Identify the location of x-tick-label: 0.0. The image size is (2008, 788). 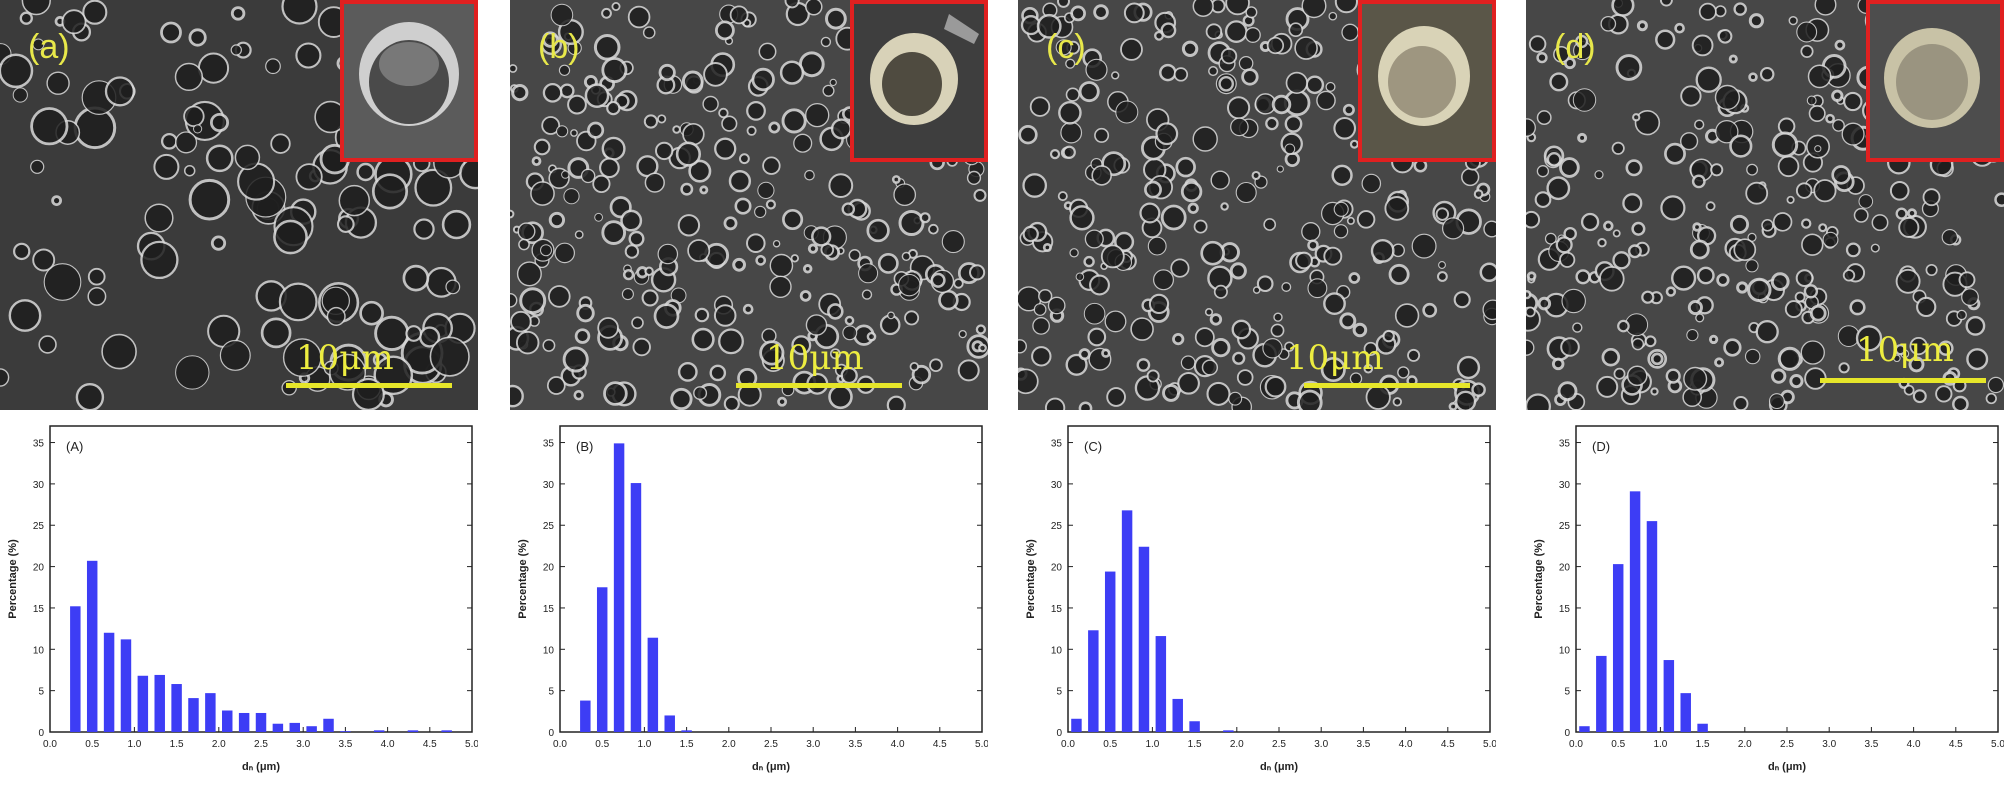
(50, 744).